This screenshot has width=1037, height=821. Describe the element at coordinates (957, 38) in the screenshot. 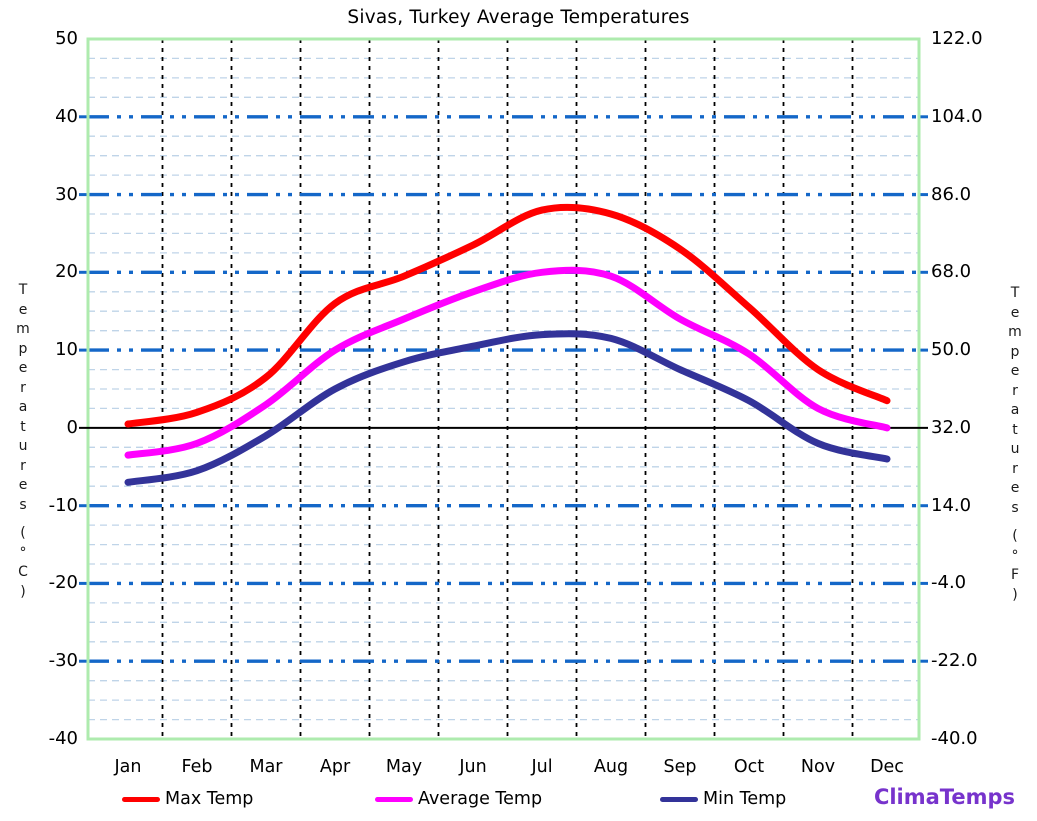

I see `y-tick-fahrenheit: 122.0` at that location.